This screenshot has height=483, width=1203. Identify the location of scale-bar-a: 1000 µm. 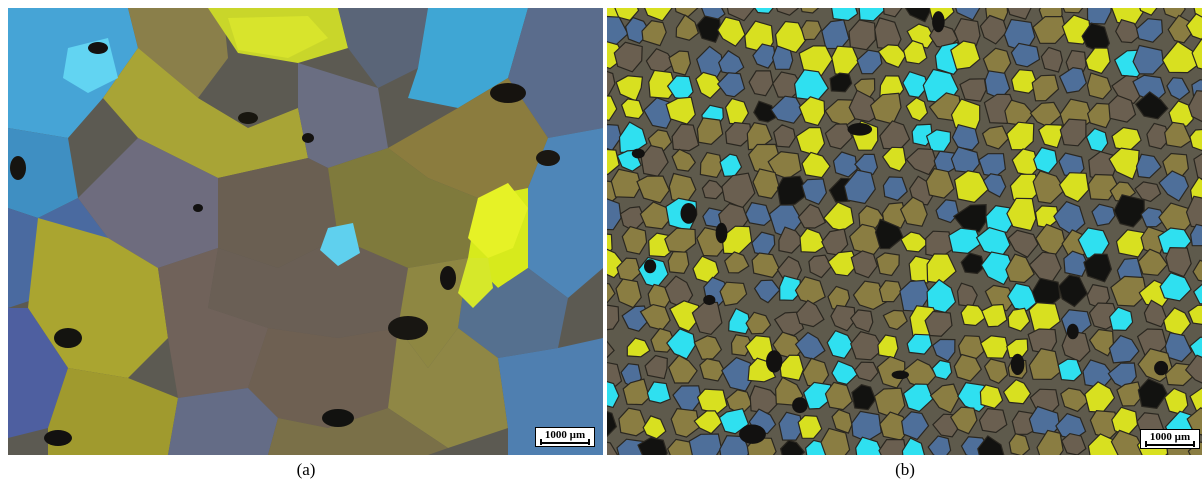
(565, 437).